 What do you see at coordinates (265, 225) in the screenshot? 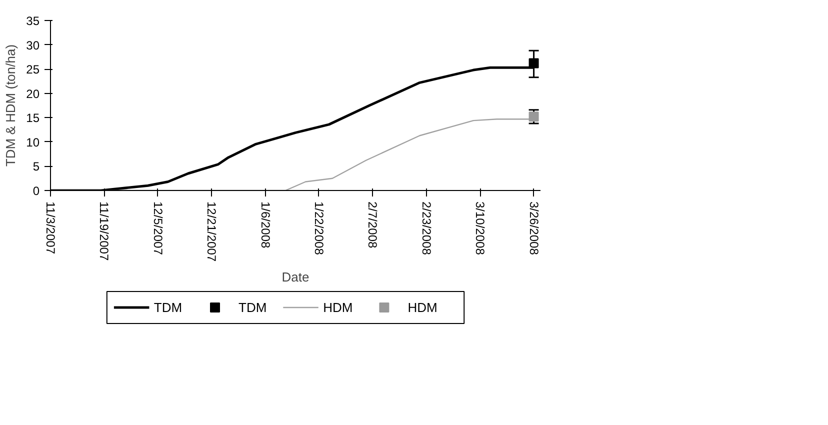
I see `x-tick-label: 1/6/2008` at bounding box center [265, 225].